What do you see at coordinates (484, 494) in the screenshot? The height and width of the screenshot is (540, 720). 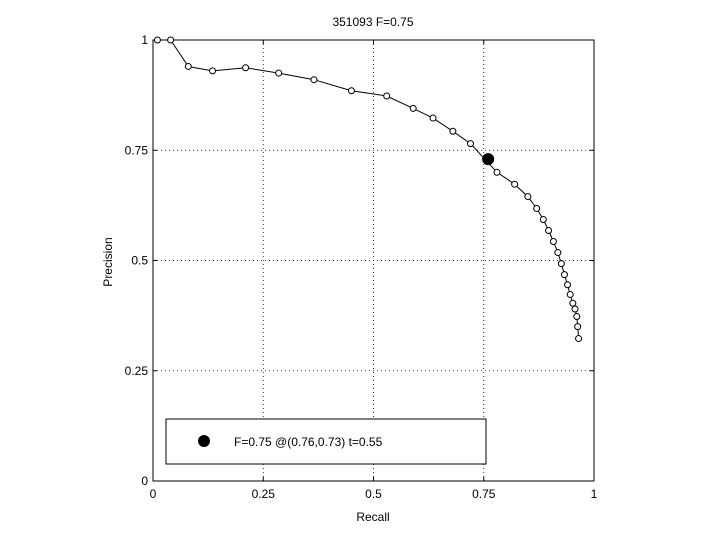 I see `x-tick-label: 0.75` at bounding box center [484, 494].